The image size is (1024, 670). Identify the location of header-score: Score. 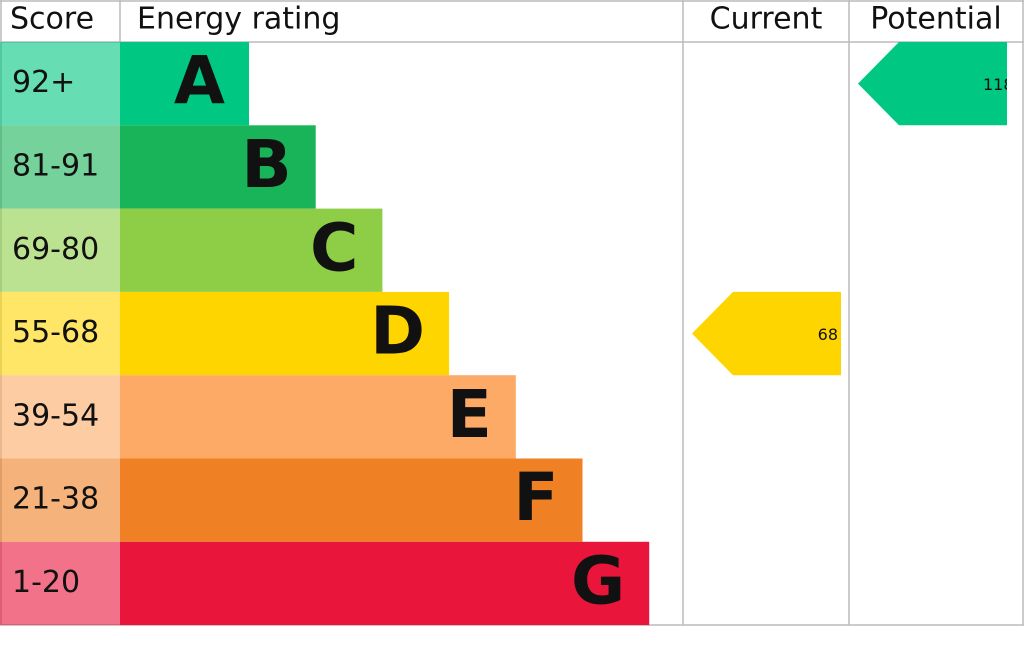
(52, 19).